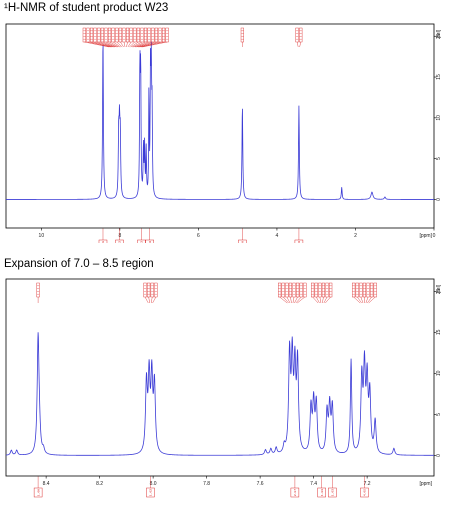  What do you see at coordinates (439, 199) in the screenshot?
I see `y-tick-label: 0` at bounding box center [439, 199].